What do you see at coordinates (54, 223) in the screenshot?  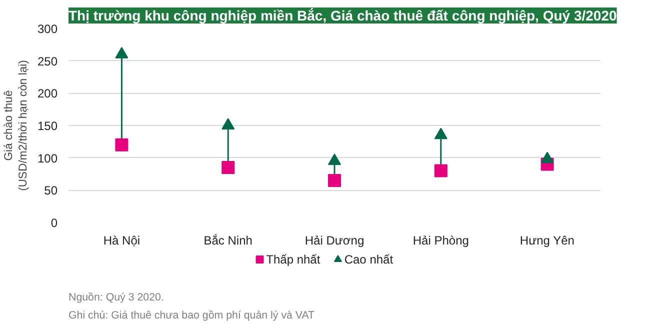 I see `y-tick-label: 0` at bounding box center [54, 223].